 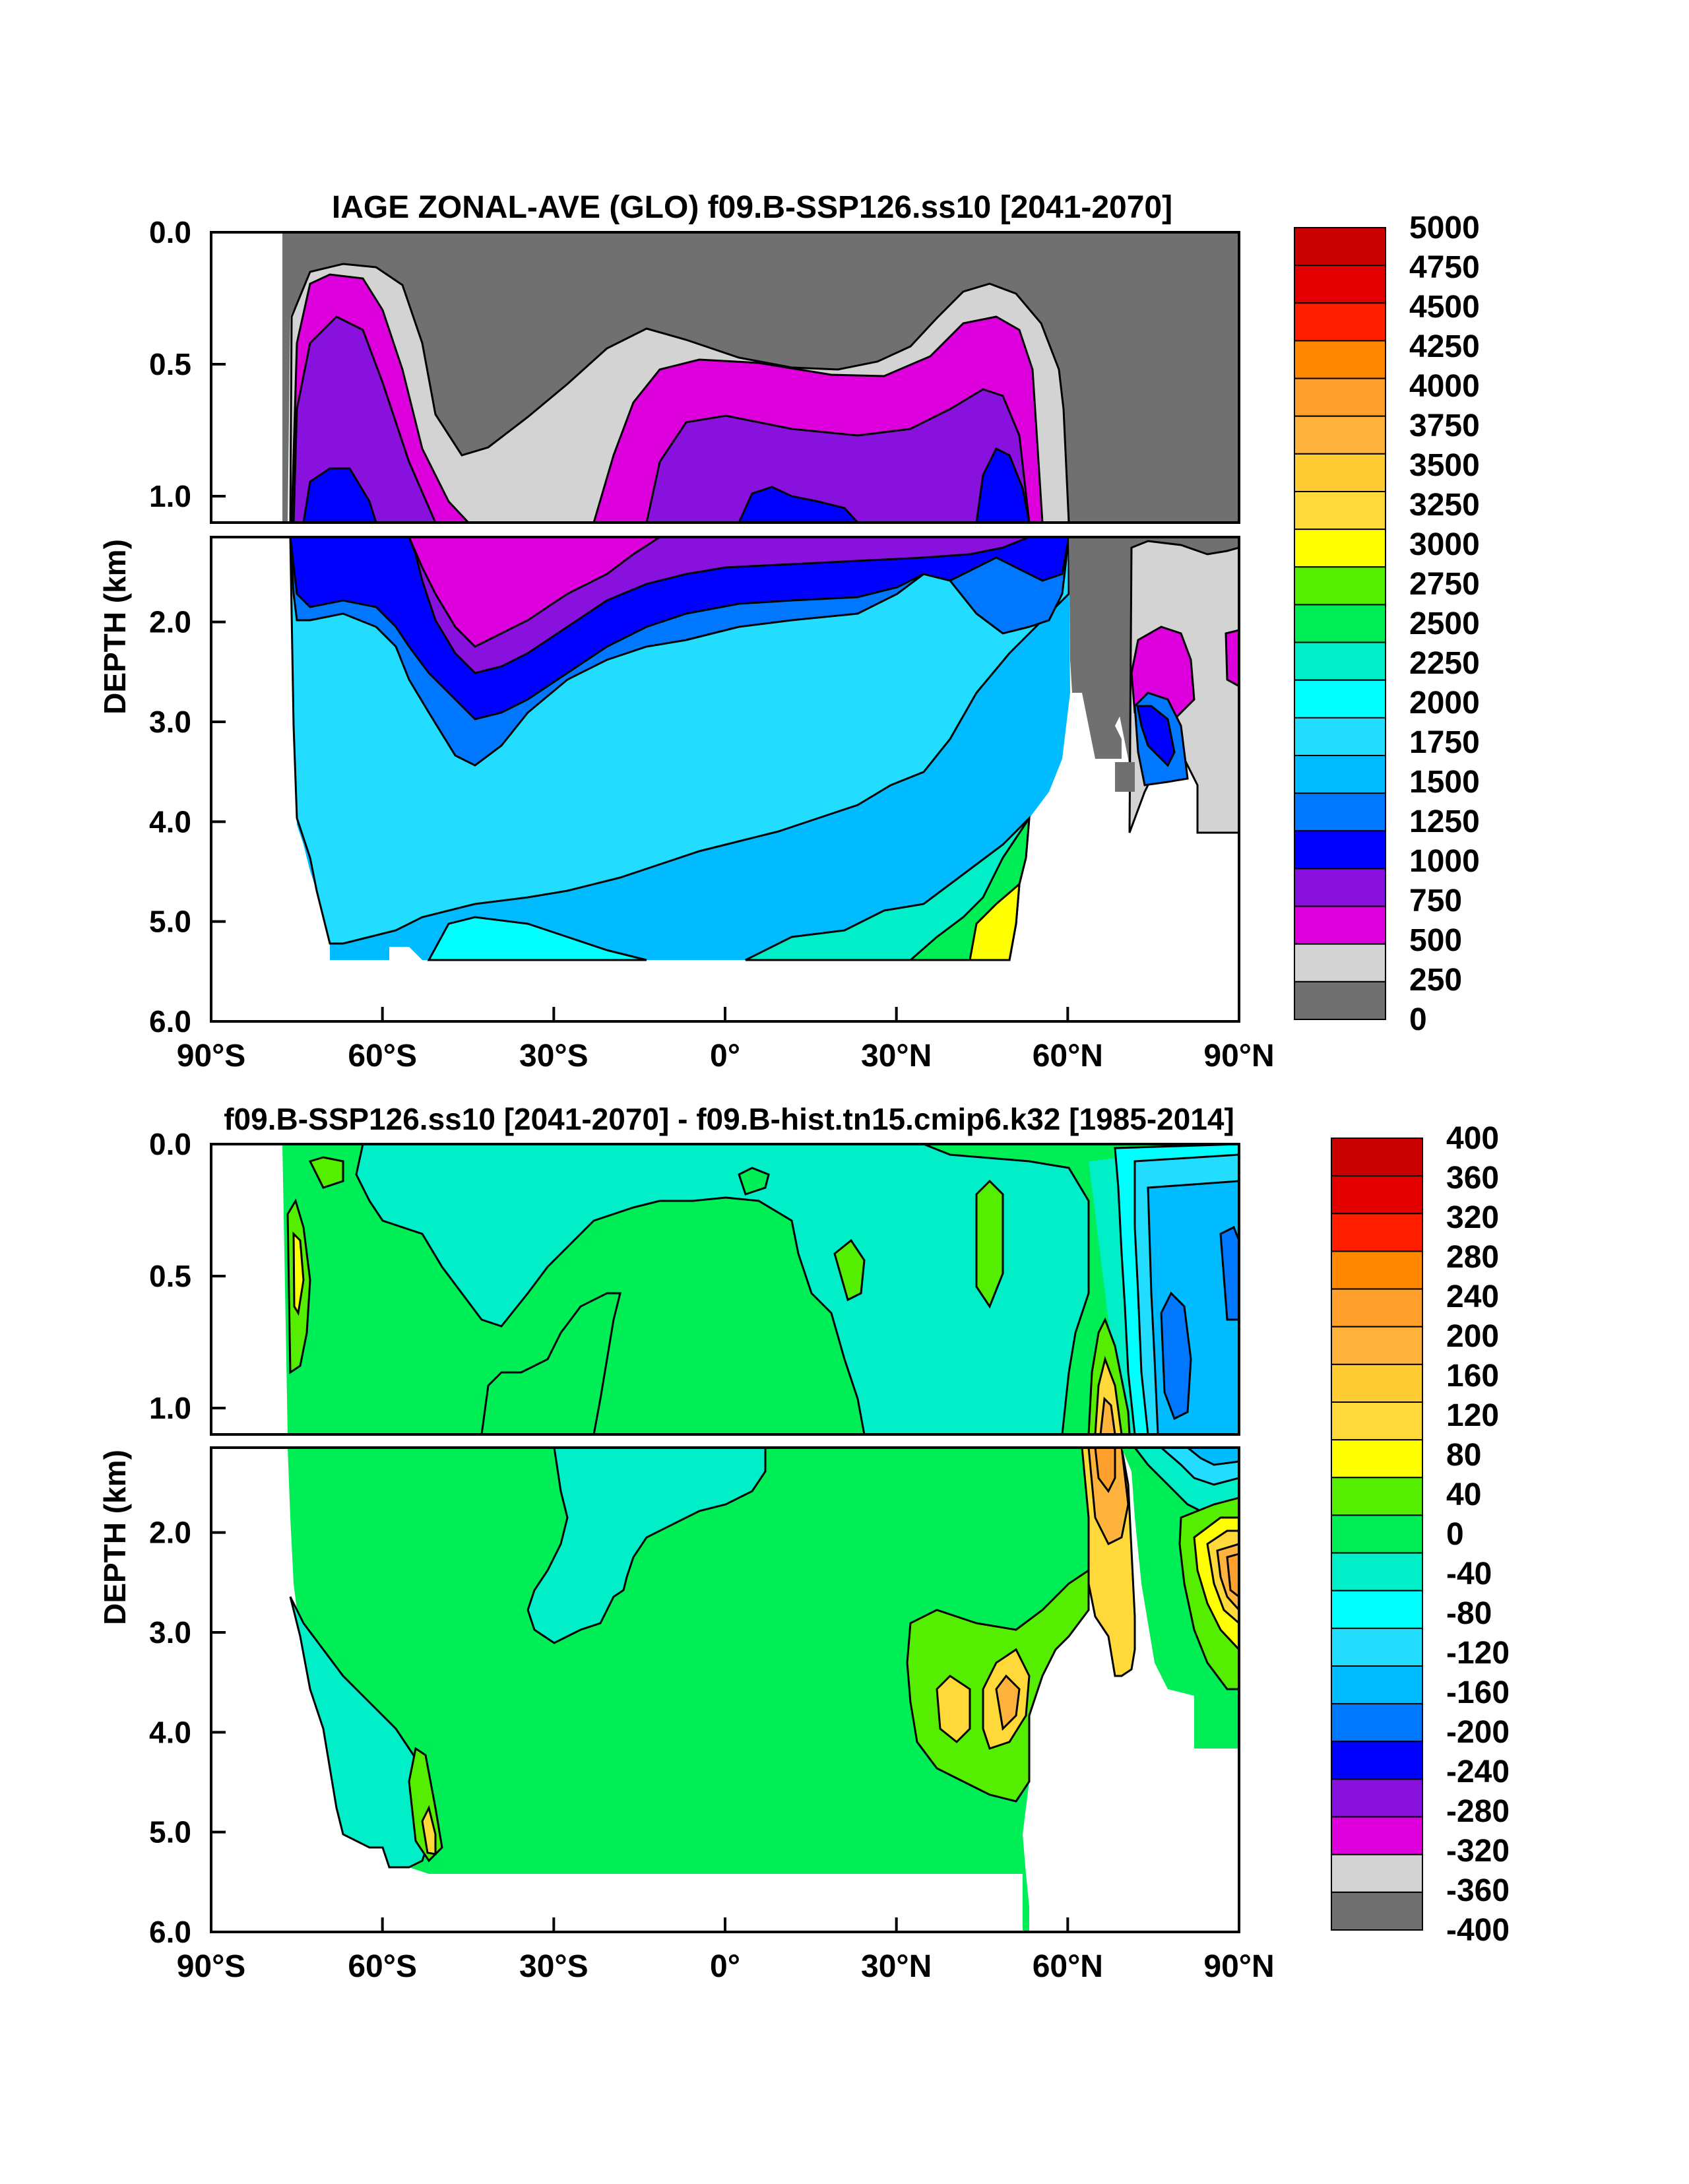 What do you see at coordinates (1418, 1019) in the screenshot?
I see `panel-a-colorbar-level-label: 0` at bounding box center [1418, 1019].